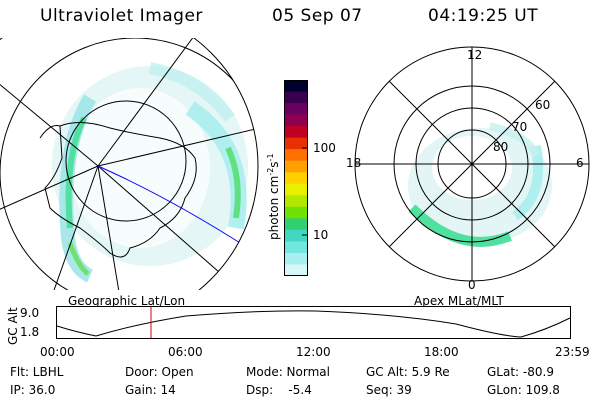  What do you see at coordinates (572, 352) in the screenshot?
I see `altitude-xtick-2359: 23:59` at bounding box center [572, 352].